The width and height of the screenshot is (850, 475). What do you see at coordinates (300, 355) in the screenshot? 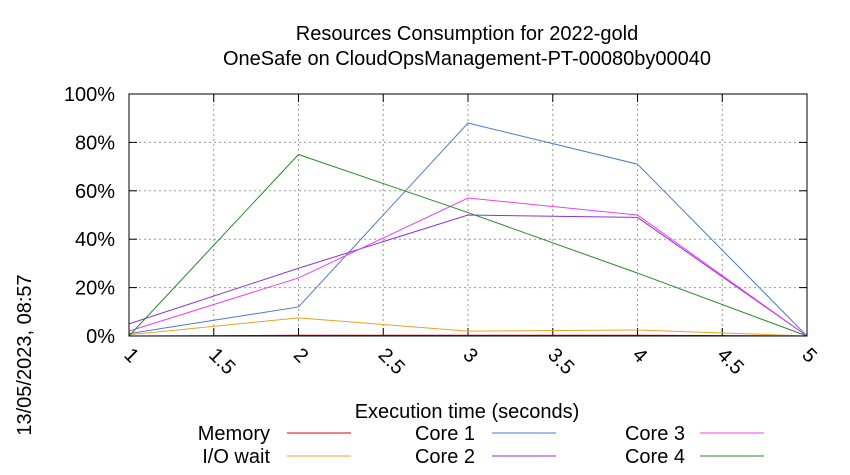
I see `x-tick-label: 2` at bounding box center [300, 355].